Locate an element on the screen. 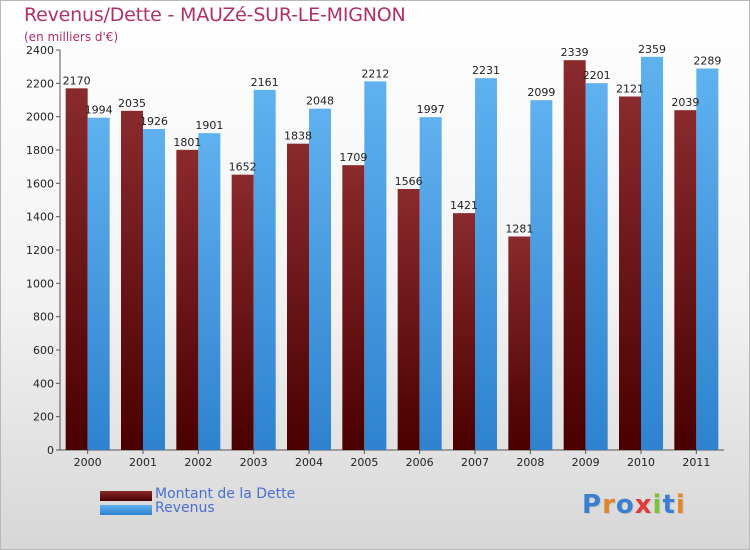 The image size is (750, 550). legend-label-revenus: Revenus is located at coordinates (185, 508).